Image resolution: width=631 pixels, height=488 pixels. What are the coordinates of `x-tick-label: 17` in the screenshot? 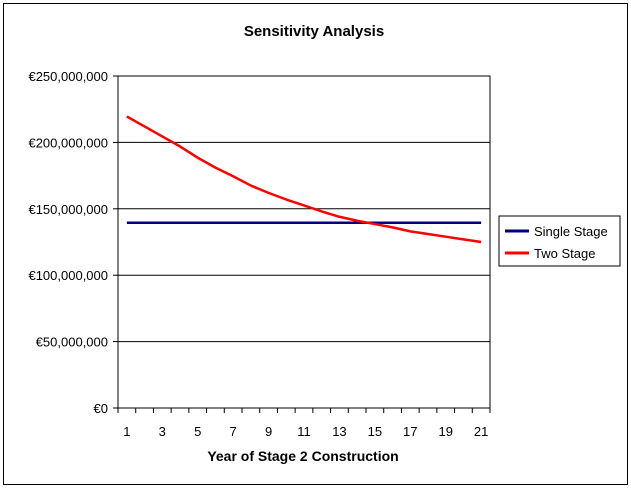 It's located at (410, 431).